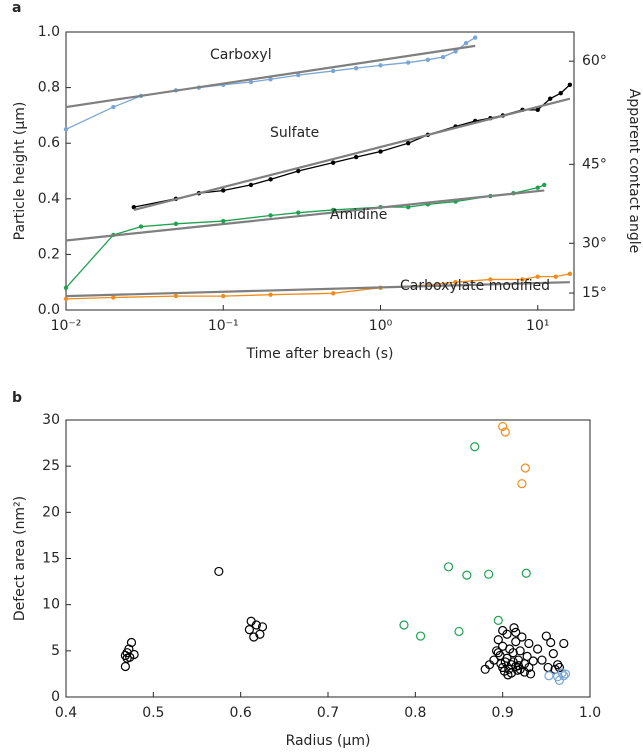 This screenshot has width=643, height=754. I want to click on x-tick-label: 0.8, so click(415, 713).